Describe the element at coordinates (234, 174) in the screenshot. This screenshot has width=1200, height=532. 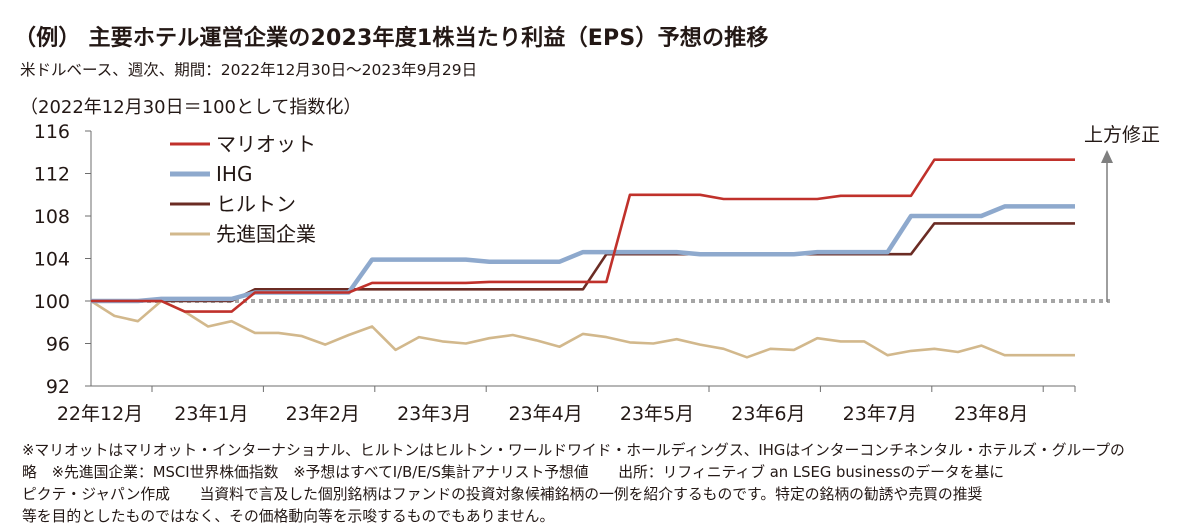
I see `legend-label-ihg: IHG` at that location.